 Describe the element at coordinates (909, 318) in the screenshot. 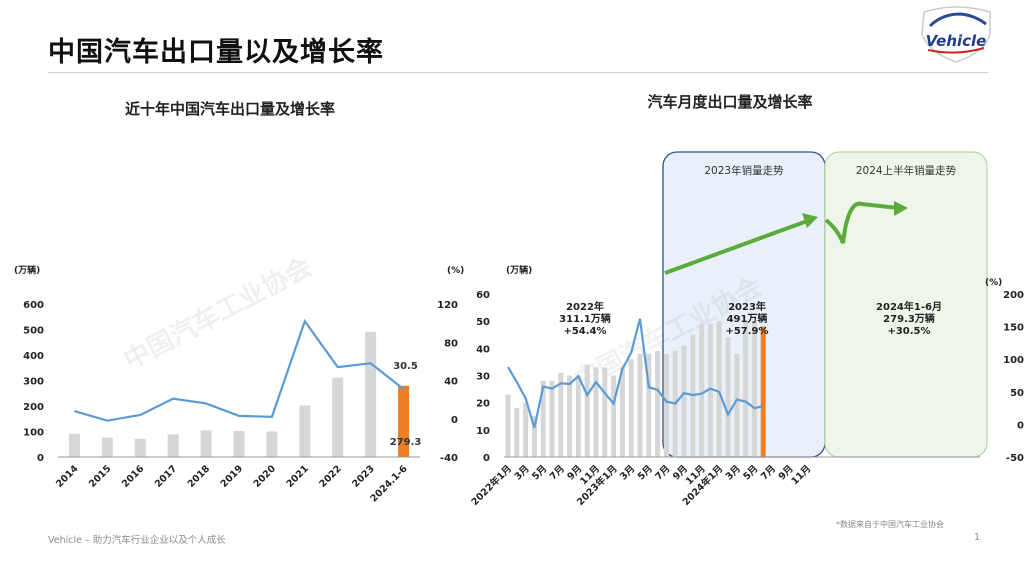

I see `annotation: 2024年1-6月 279.3万辆+30.5%` at that location.